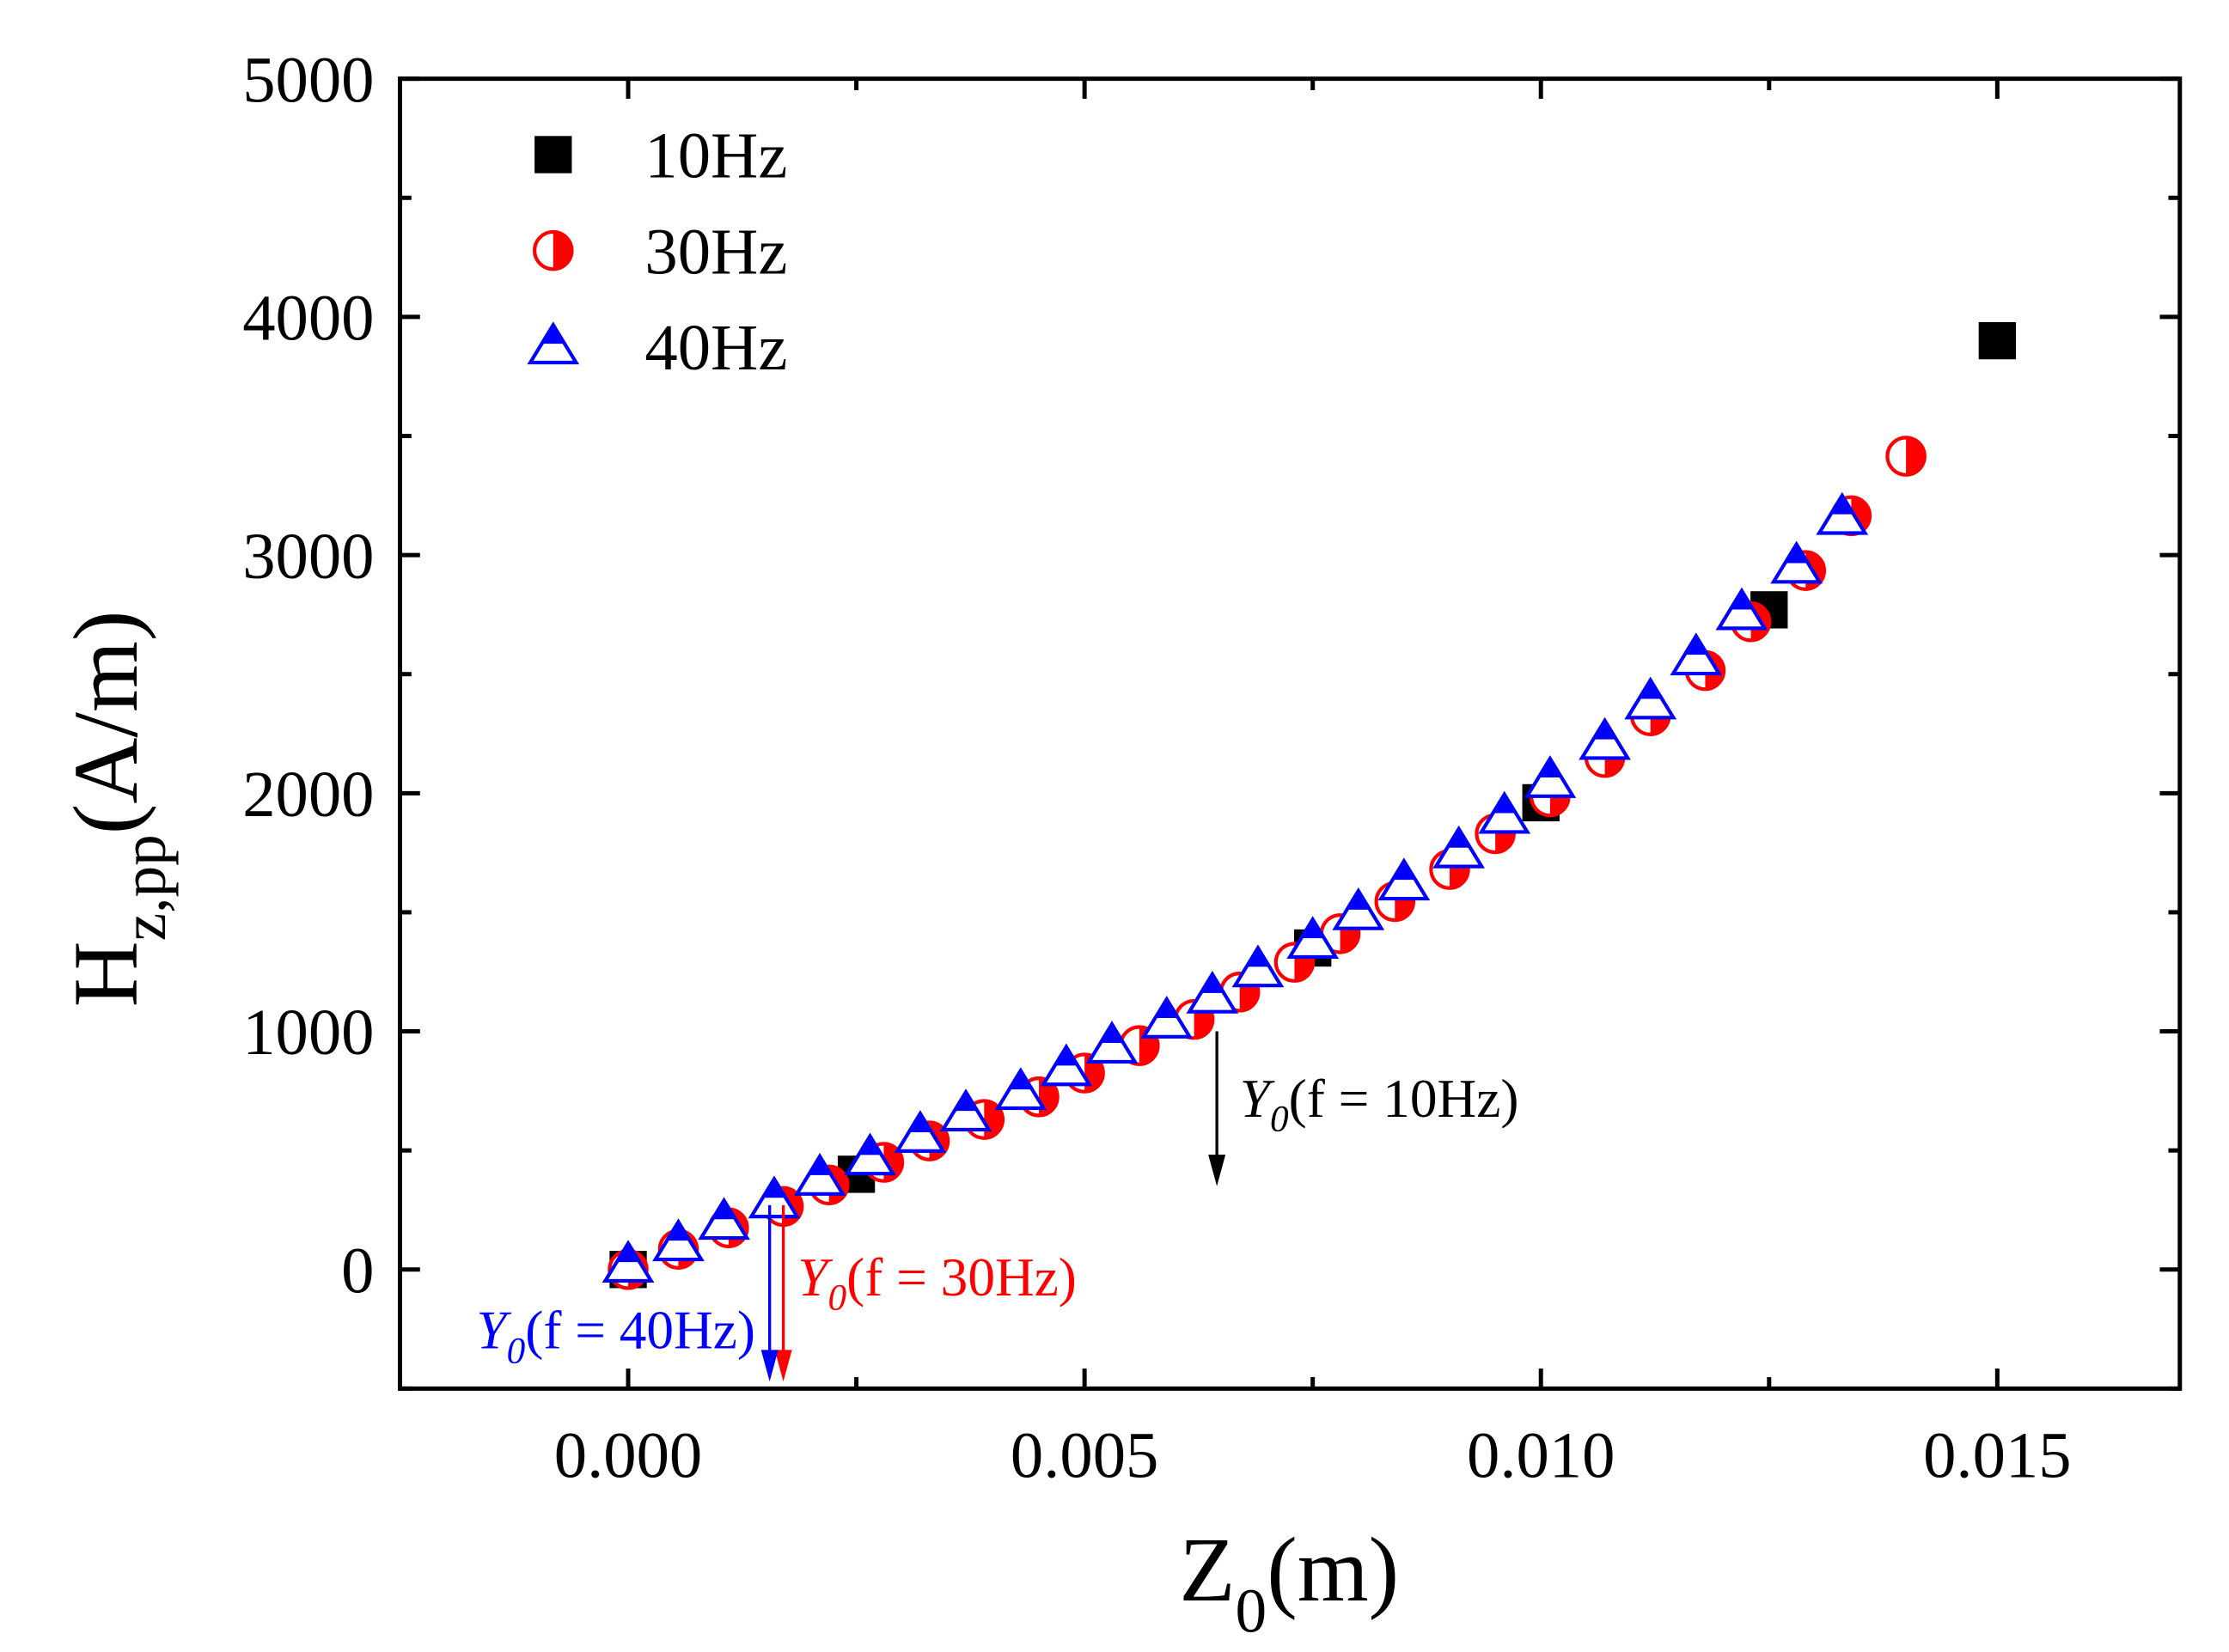 The image size is (2229, 1652). What do you see at coordinates (553, 250) in the screenshot?
I see `legend-marker-30hz` at bounding box center [553, 250].